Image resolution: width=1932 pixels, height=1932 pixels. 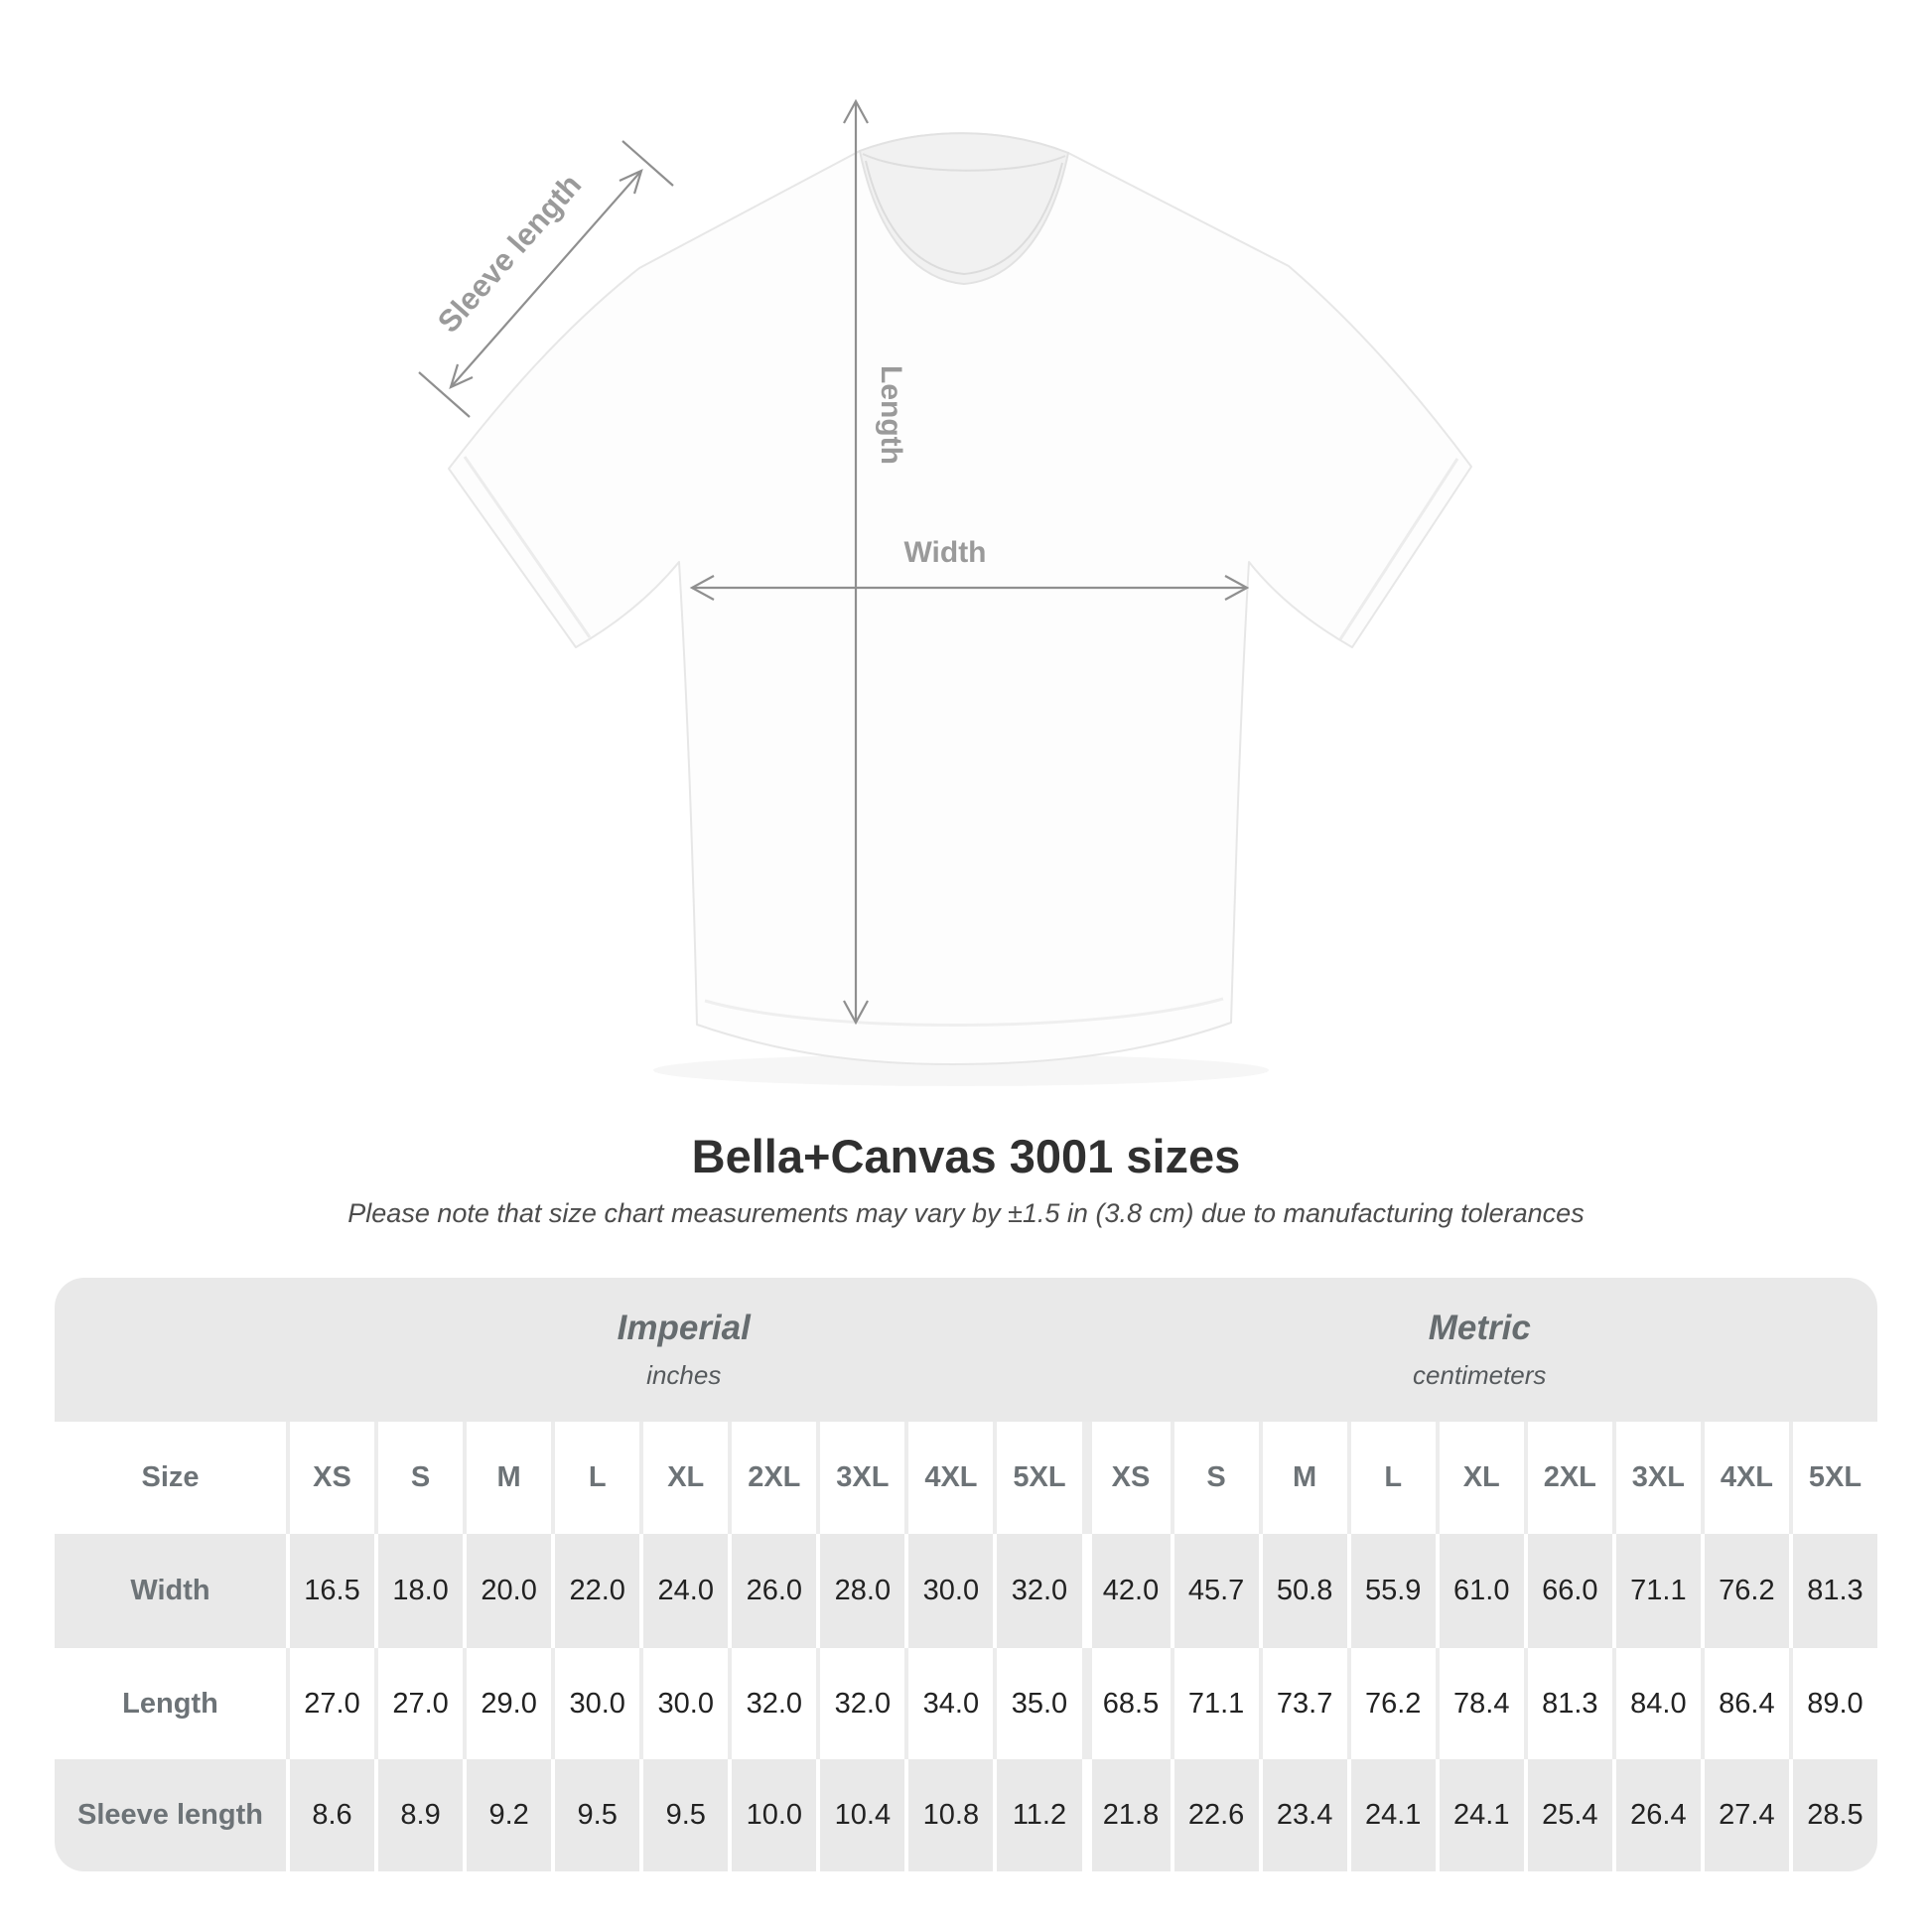 I want to click on value-cell: 28.0, so click(x=861, y=1591).